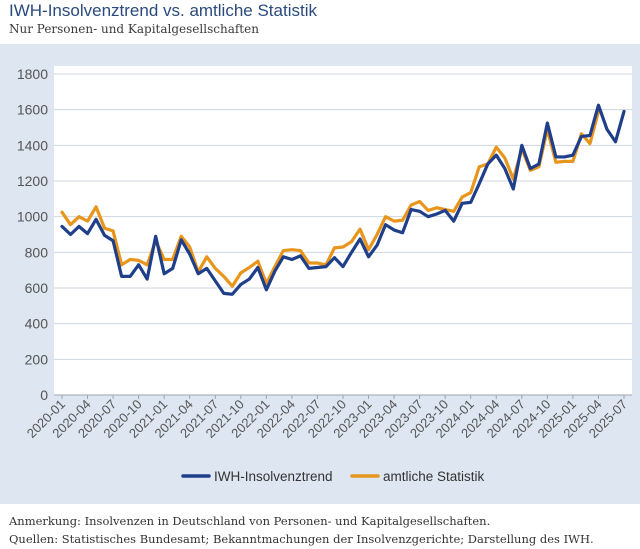  What do you see at coordinates (37, 252) in the screenshot?
I see `y-tick-label: 800` at bounding box center [37, 252].